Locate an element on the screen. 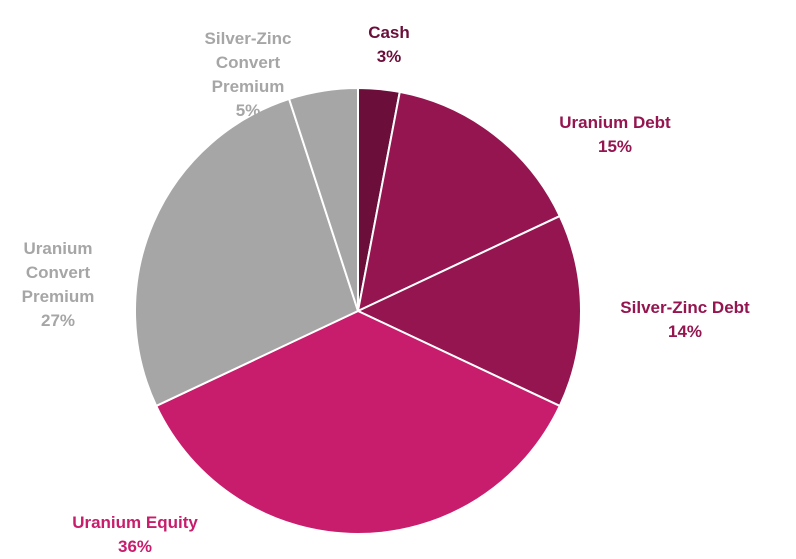 Image resolution: width=796 pixels, height=559 pixels. value-label: 3% is located at coordinates (389, 56).